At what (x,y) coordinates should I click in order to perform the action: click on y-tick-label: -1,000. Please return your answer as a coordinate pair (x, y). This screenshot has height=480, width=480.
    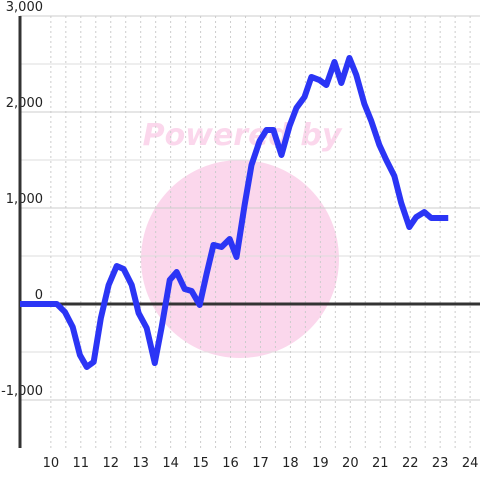
    Looking at the image, I should click on (22, 391).